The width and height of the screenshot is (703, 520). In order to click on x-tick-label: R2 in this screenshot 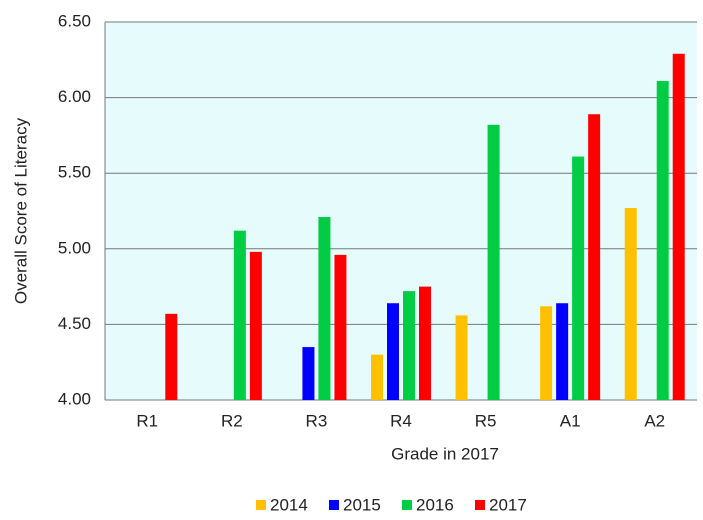, I will do `click(232, 420)`.